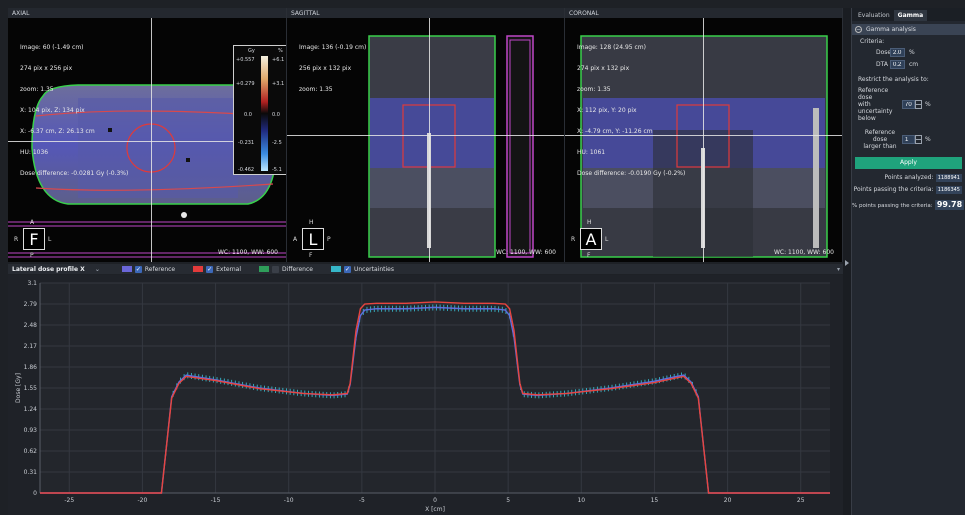 The image size is (965, 515). Describe the element at coordinates (874, 15) in the screenshot. I see `tab-evaluation: Evaluation` at that location.